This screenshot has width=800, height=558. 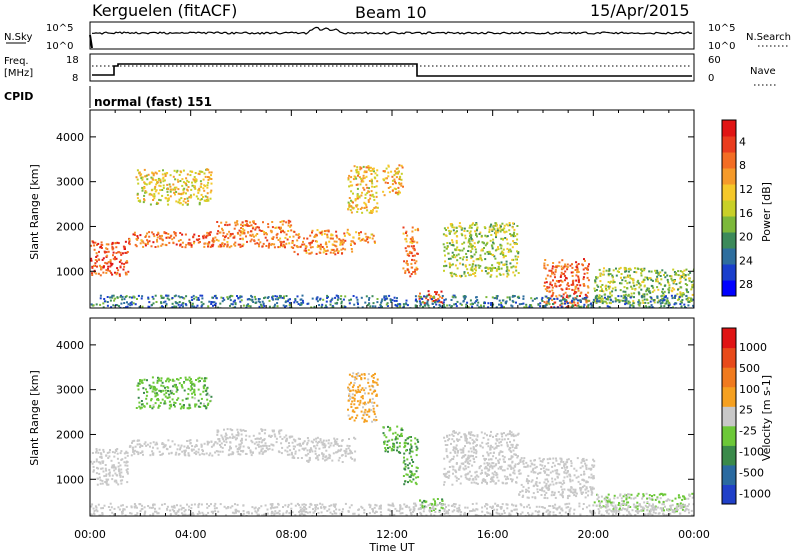 What do you see at coordinates (392, 534) in the screenshot?
I see `x-tick-label: 12:00` at bounding box center [392, 534].